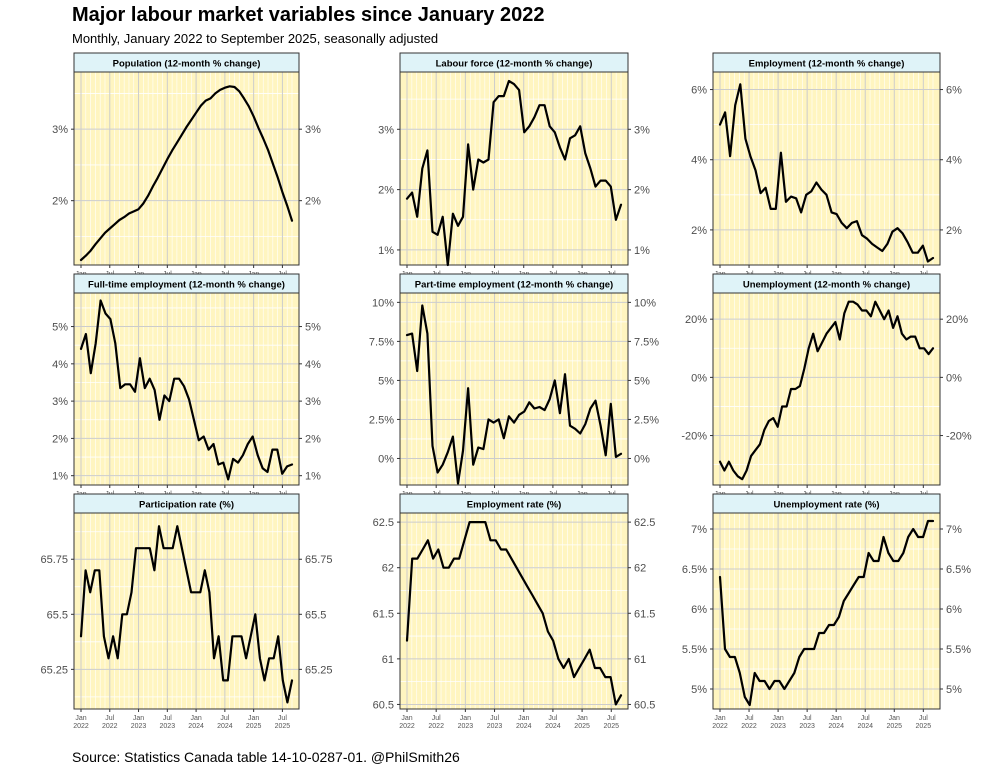 Image resolution: width=1000 pixels, height=773 pixels. What do you see at coordinates (514, 285) in the screenshot?
I see `panel-title: Part-time employment (12-month % change)` at bounding box center [514, 285].